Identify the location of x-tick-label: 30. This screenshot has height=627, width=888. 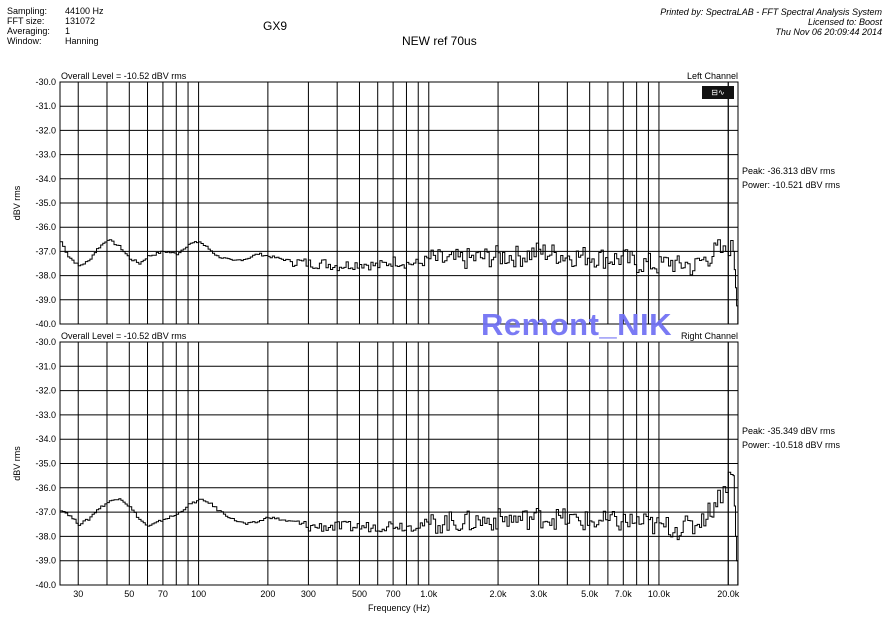
(78, 594).